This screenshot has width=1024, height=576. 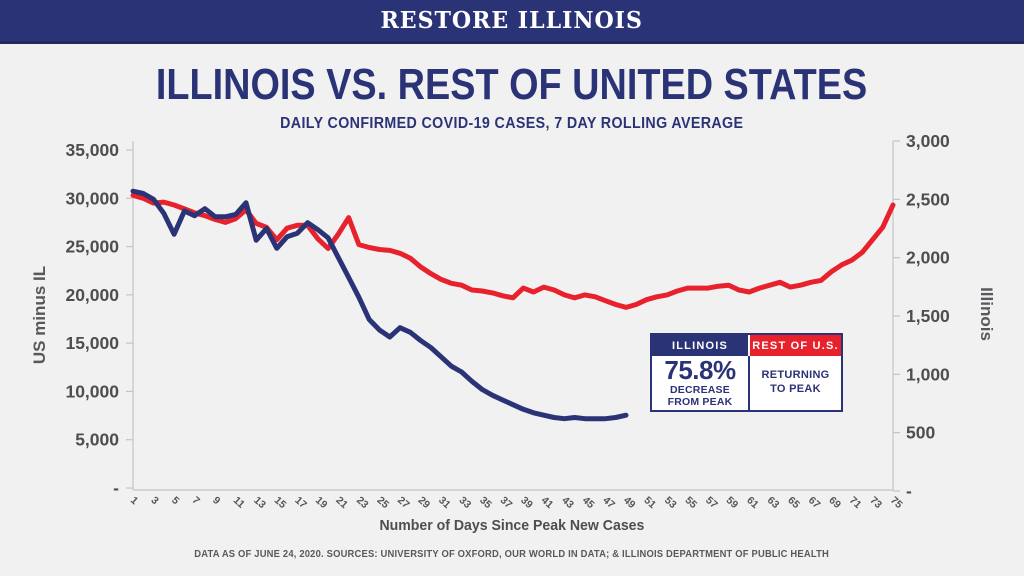 I want to click on x-tick-label: 29, so click(x=424, y=502).